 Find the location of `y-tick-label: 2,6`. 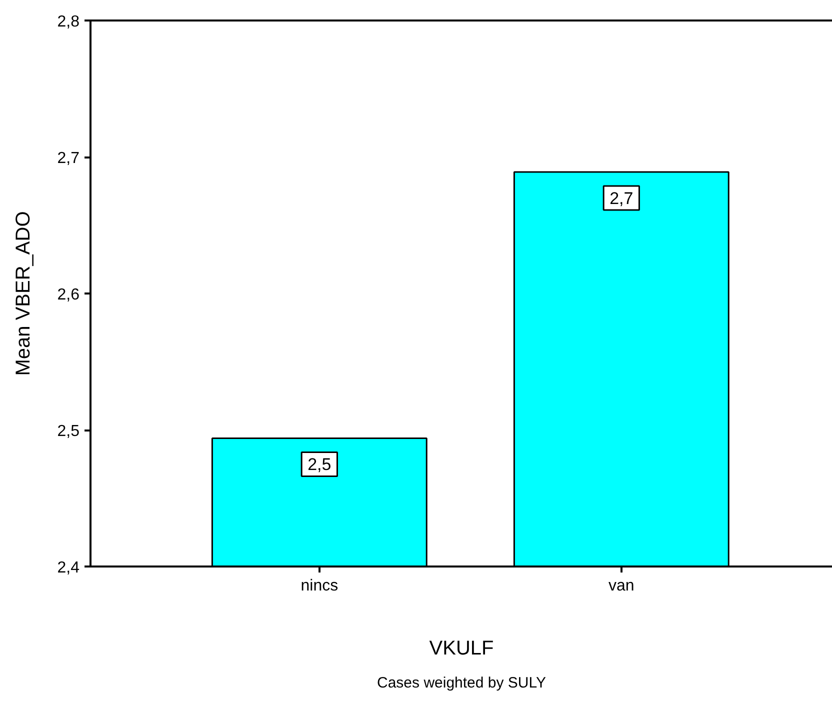

y-tick-label: 2,6 is located at coordinates (68, 295).